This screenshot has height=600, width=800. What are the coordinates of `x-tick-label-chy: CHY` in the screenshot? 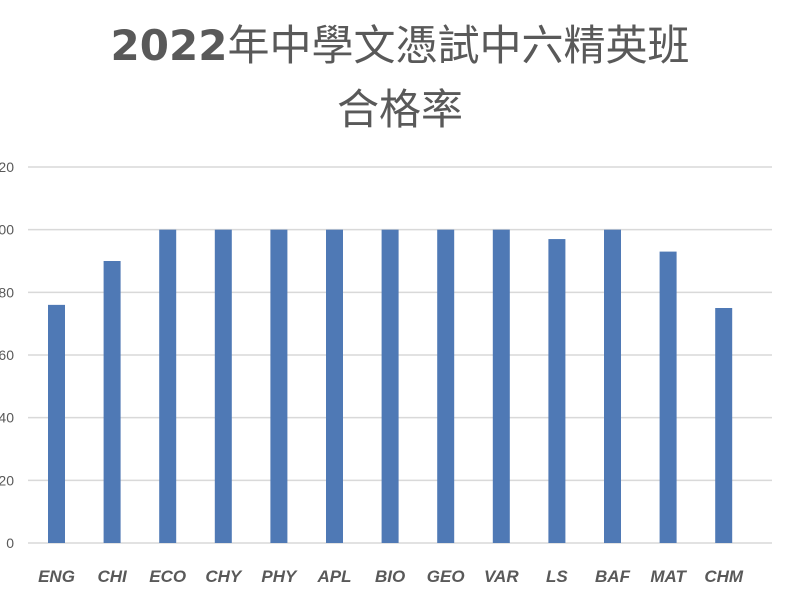 It's located at (224, 576).